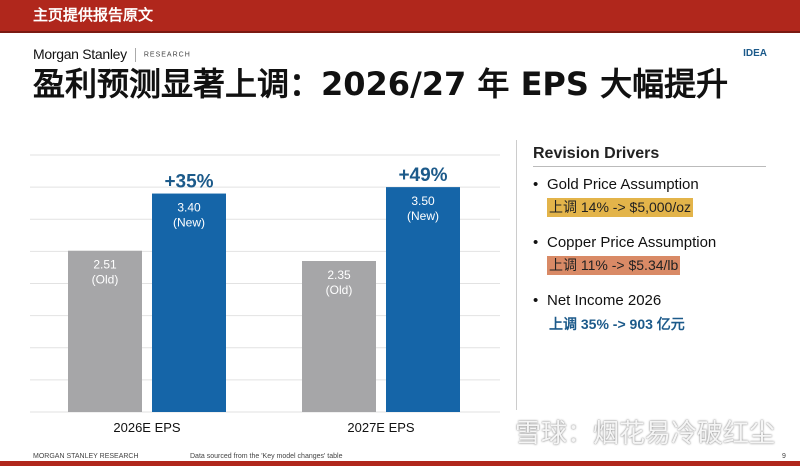  I want to click on logo-name: Morgan Stanley, so click(80, 54).